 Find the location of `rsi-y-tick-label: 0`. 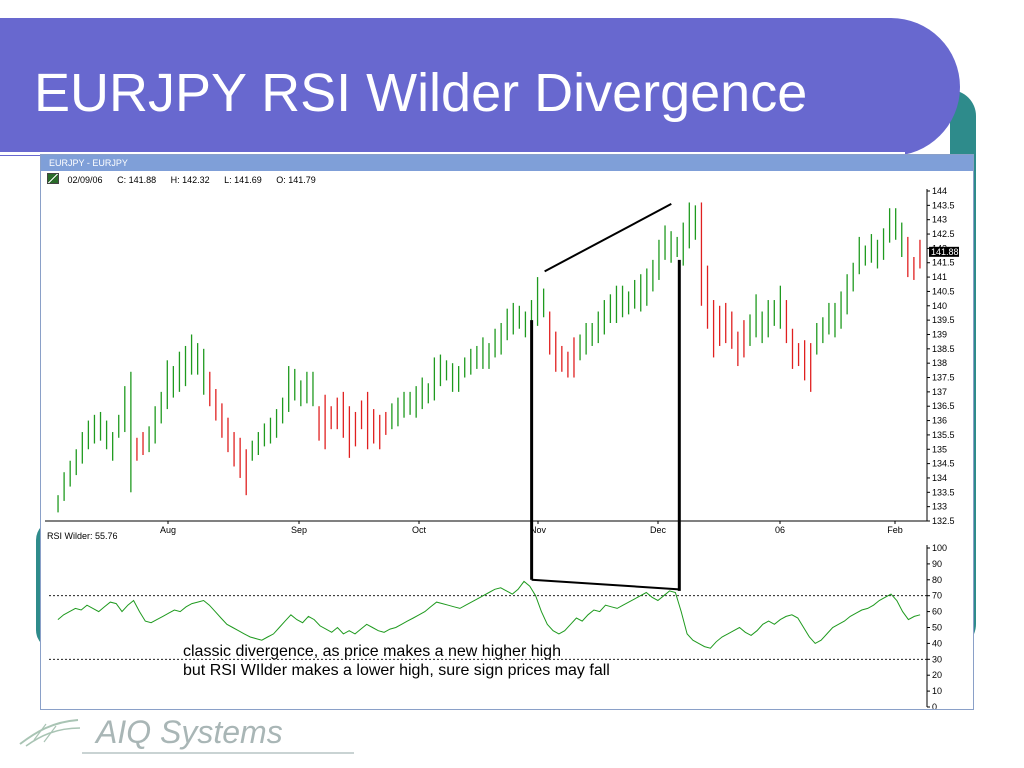

rsi-y-tick-label: 0 is located at coordinates (934, 705).